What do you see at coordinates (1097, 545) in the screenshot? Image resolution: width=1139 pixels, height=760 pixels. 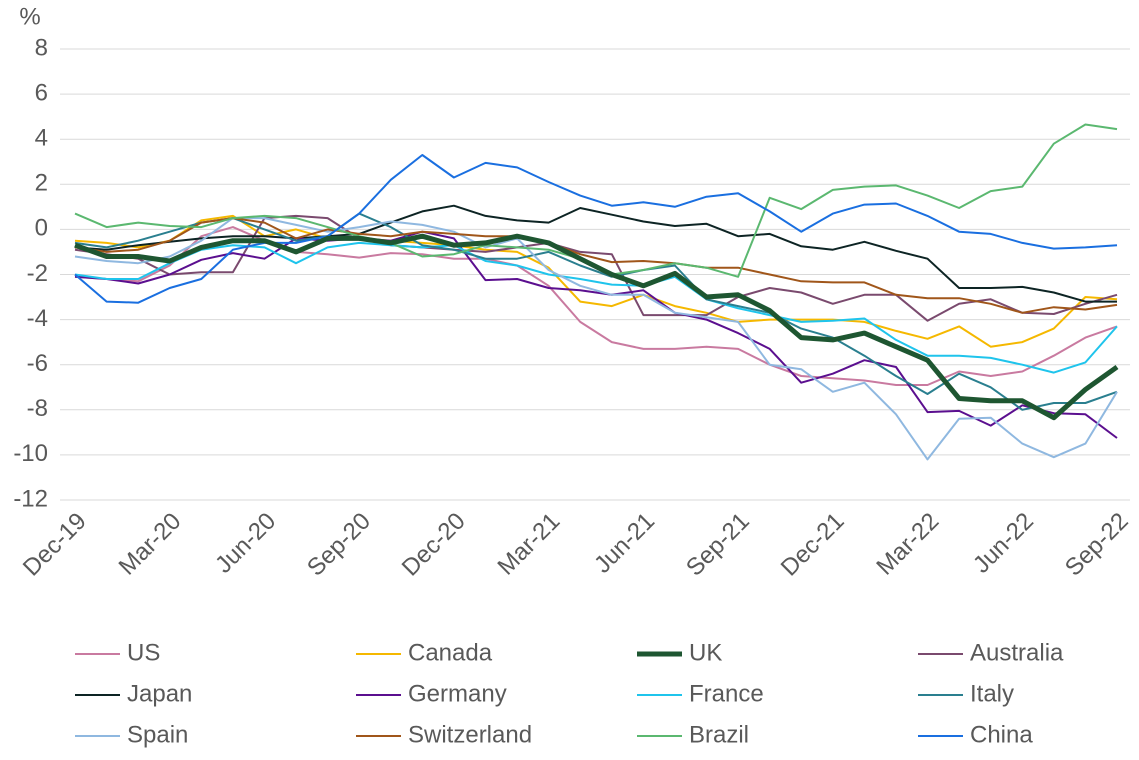 I see `x-tick-label: Sep-22` at bounding box center [1097, 545].